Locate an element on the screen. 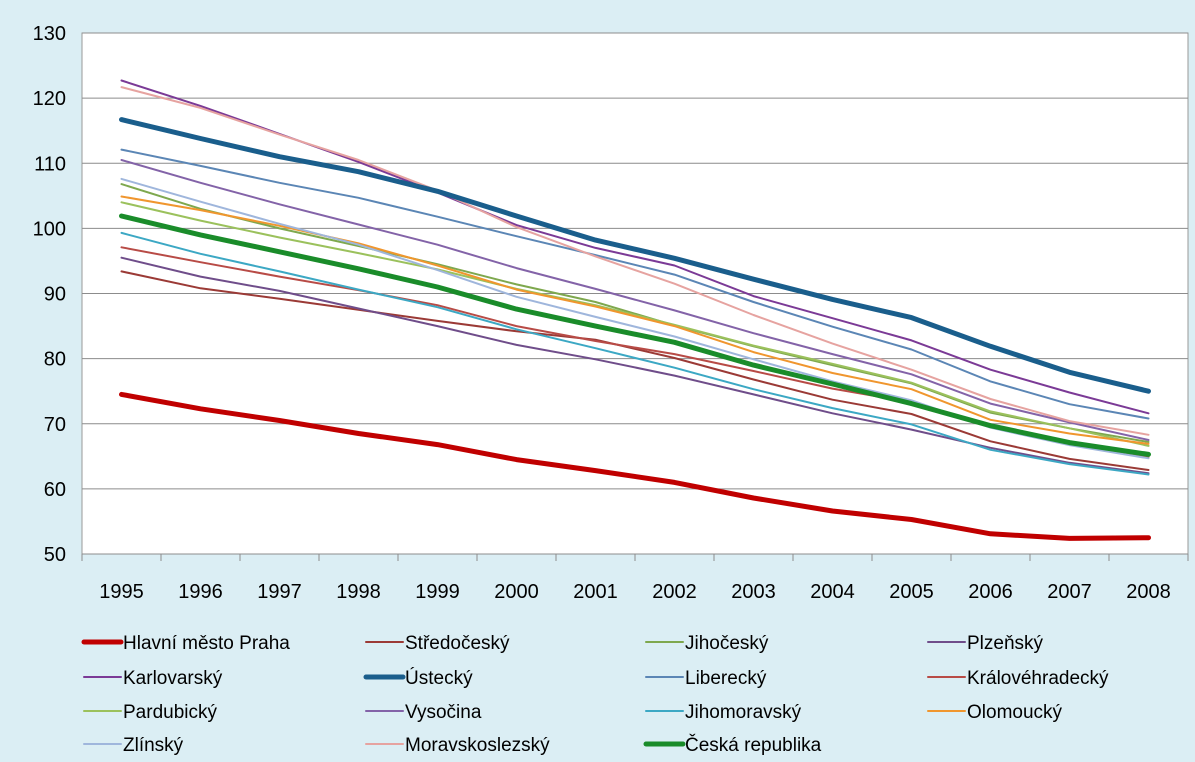 This screenshot has width=1195, height=762. legend-label: Středočeský is located at coordinates (457, 643).